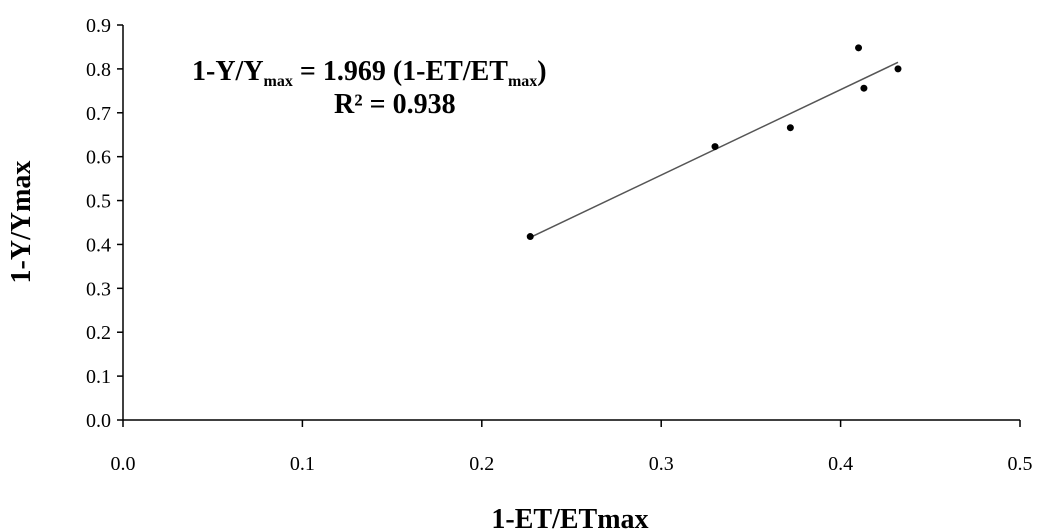  What do you see at coordinates (98, 289) in the screenshot?
I see `y-tick-label: 0.3` at bounding box center [98, 289].